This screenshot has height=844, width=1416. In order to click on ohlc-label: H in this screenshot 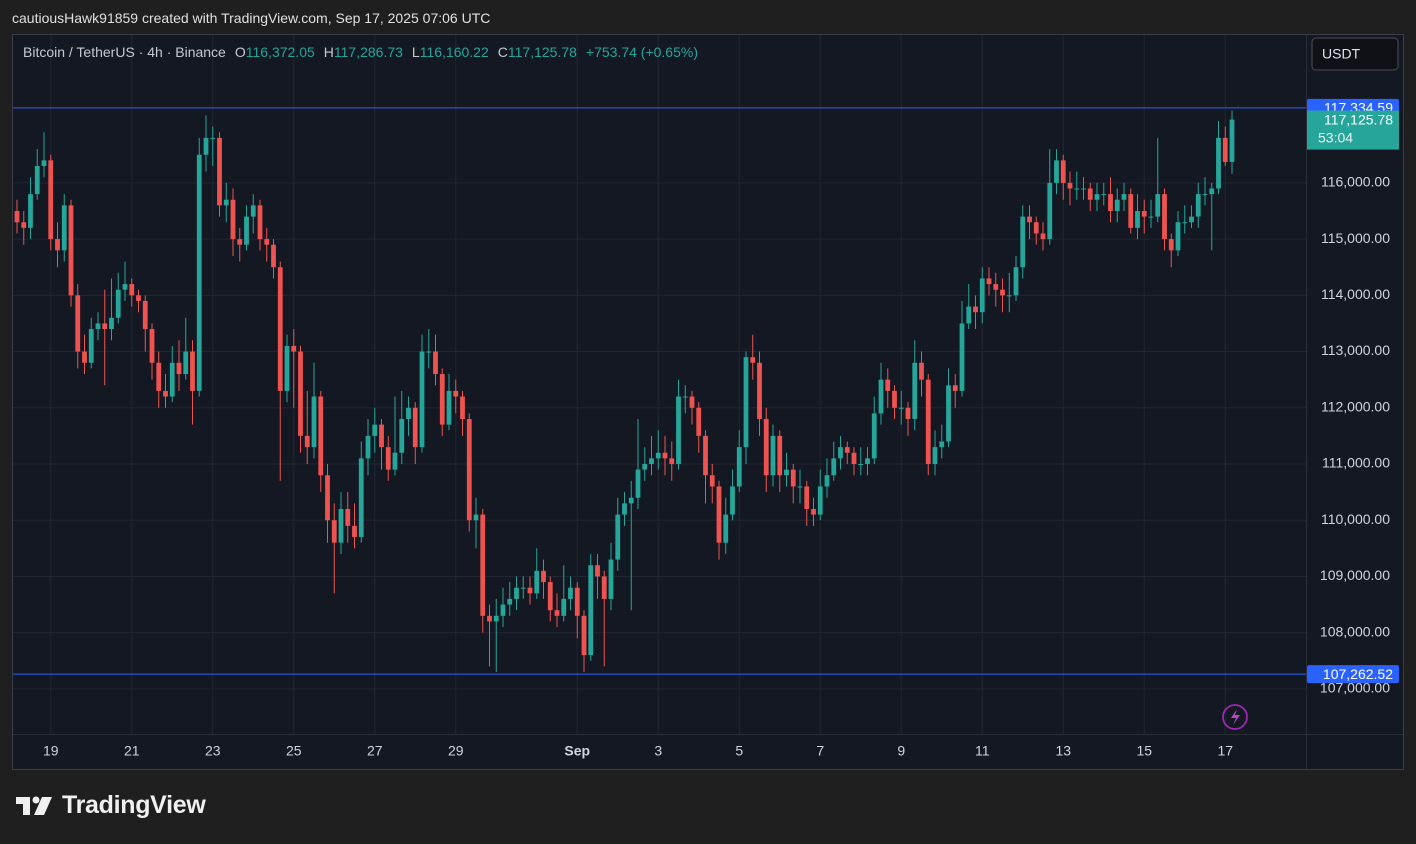, I will do `click(328, 52)`.